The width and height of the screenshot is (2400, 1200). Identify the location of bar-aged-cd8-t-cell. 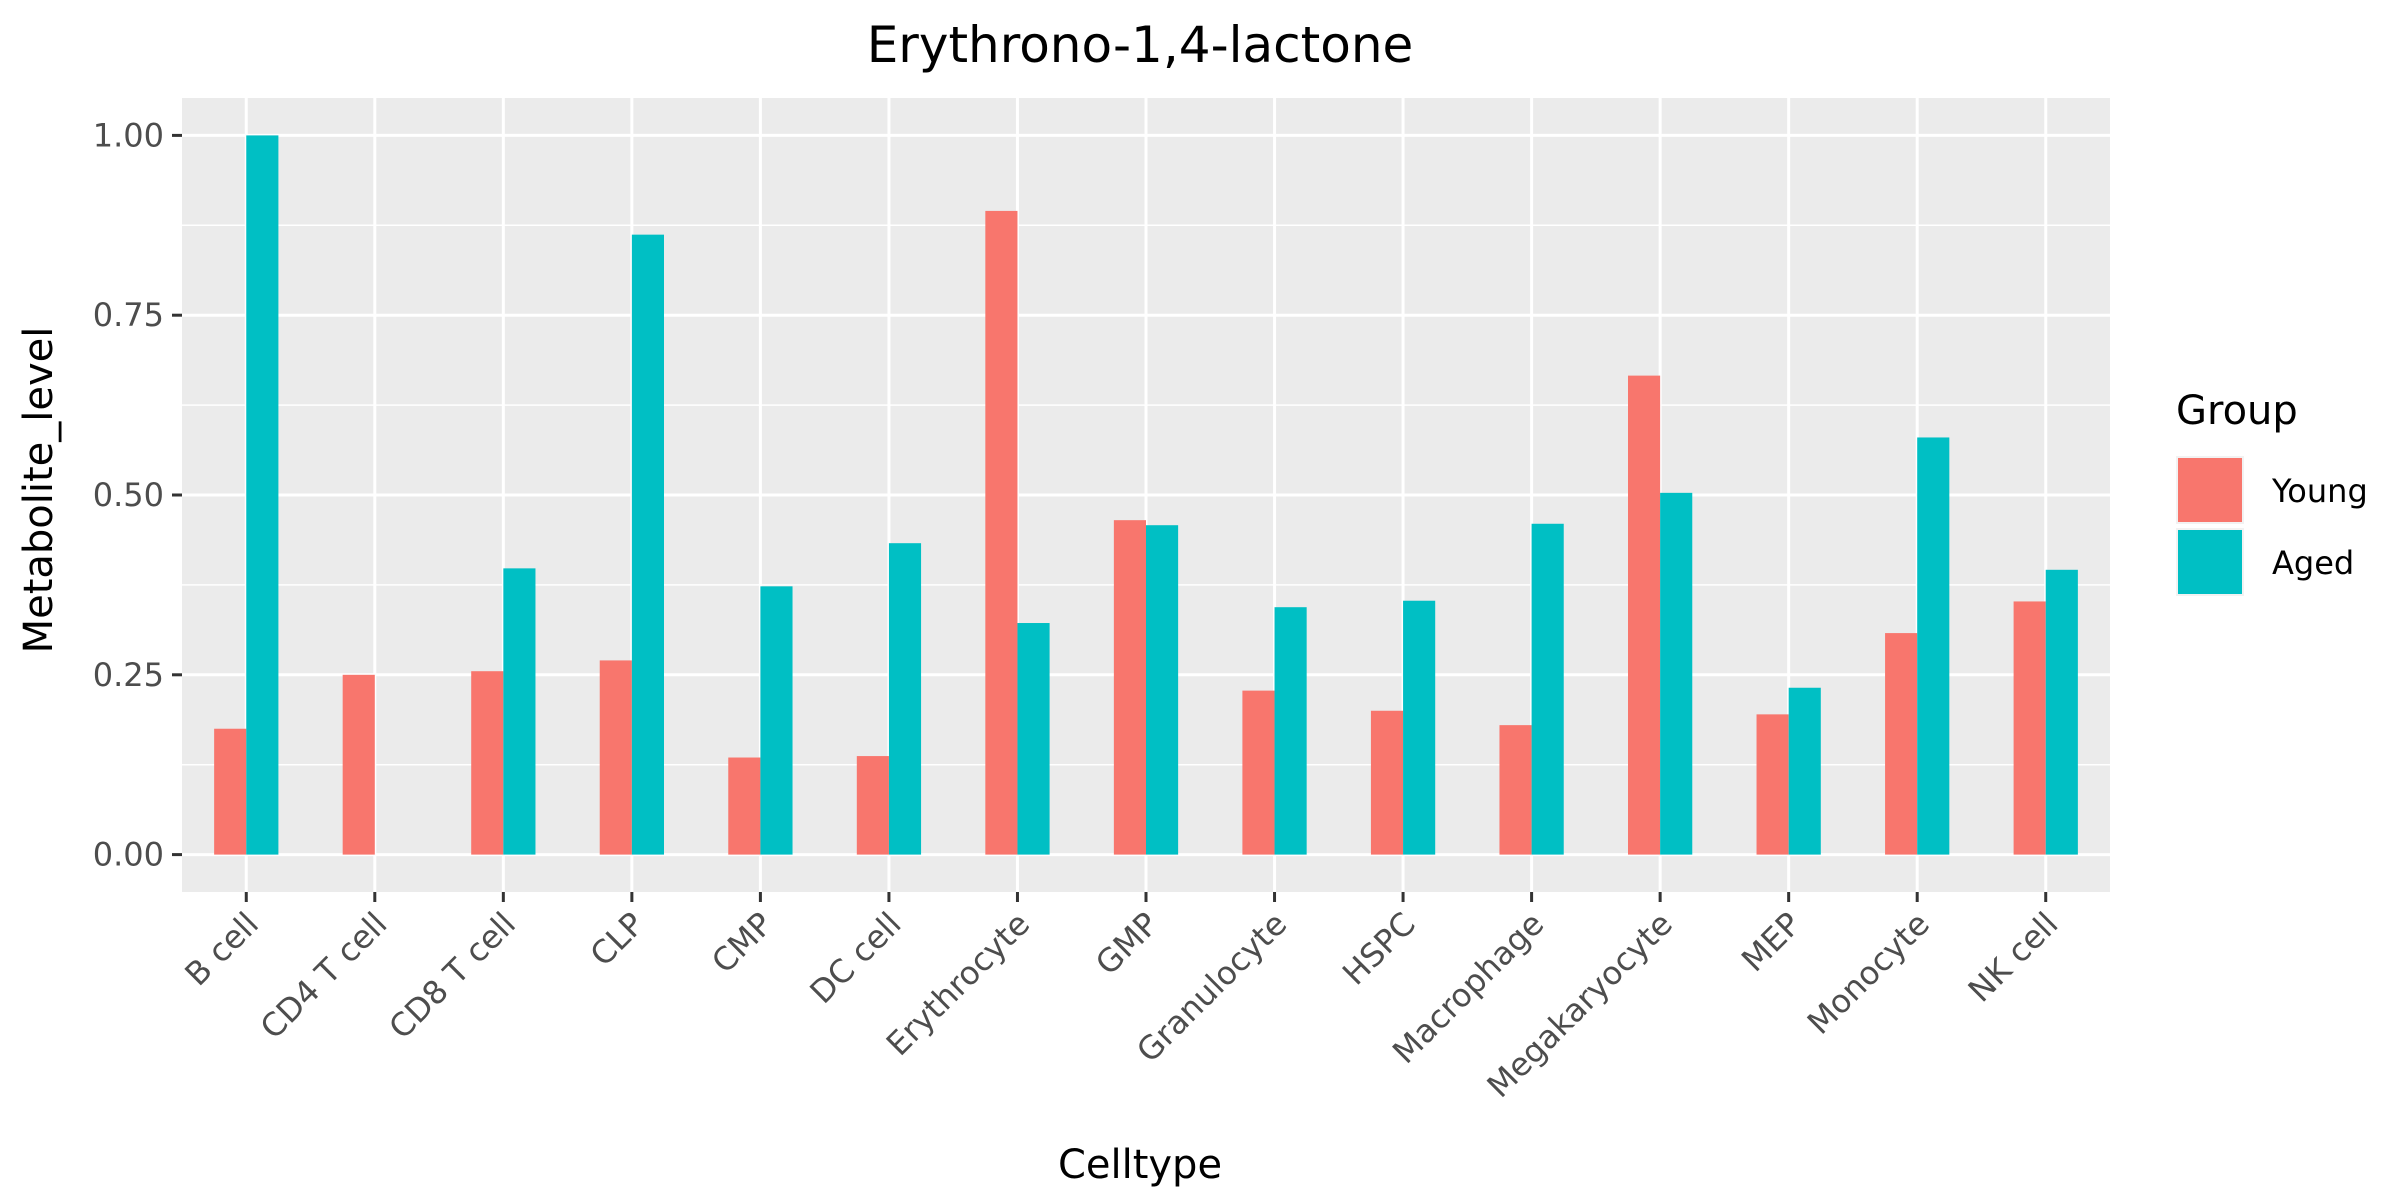
(519, 711).